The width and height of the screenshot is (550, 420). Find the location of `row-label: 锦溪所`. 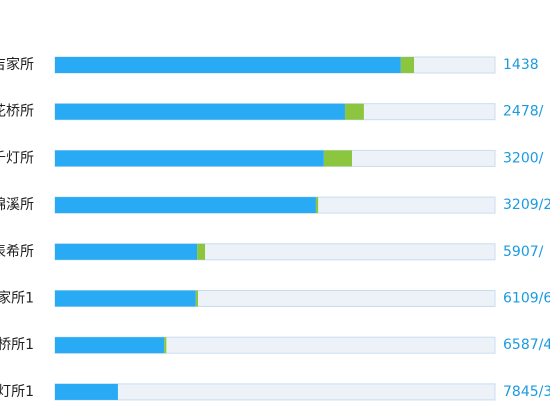

row-label: 锦溪所 is located at coordinates (17, 204).